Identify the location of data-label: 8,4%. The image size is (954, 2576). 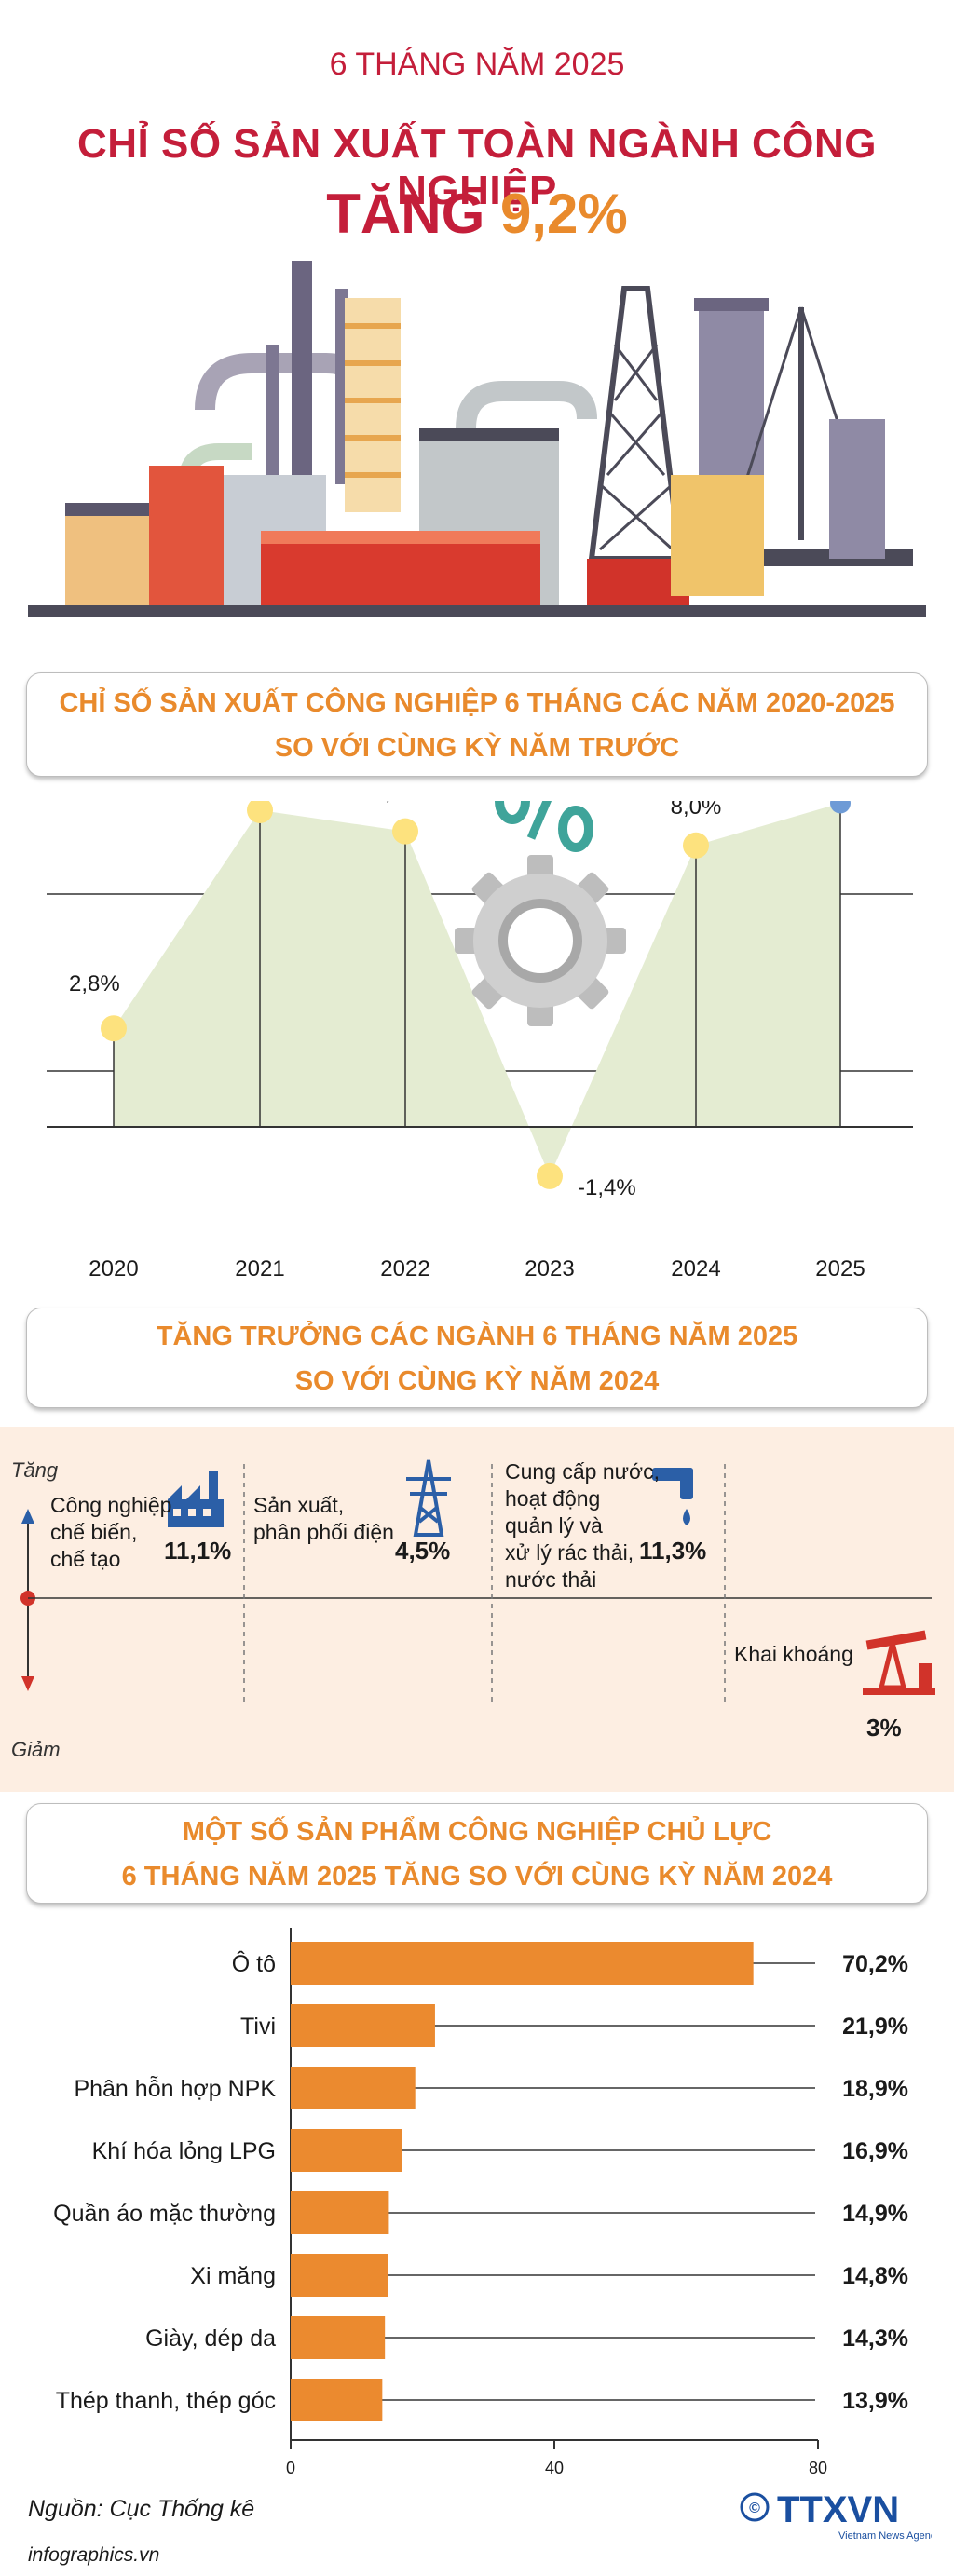
(399, 803).